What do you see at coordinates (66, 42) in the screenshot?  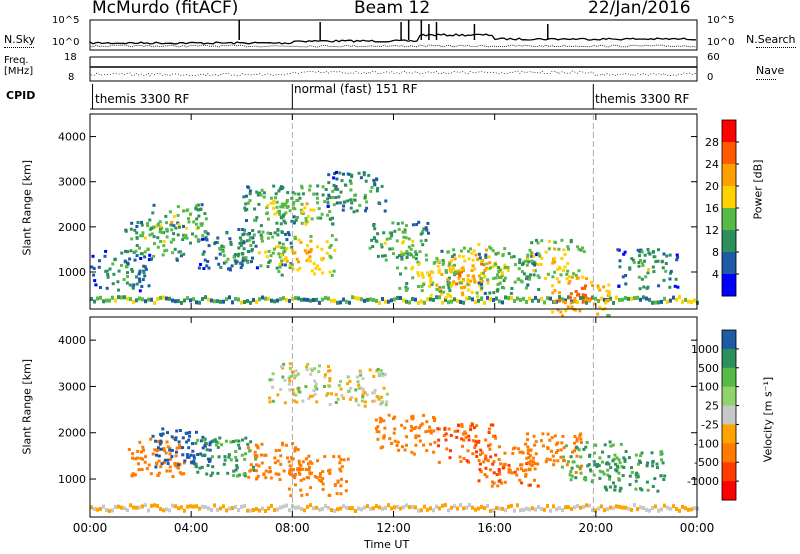 I see `nsky-tick-low: 10^0` at bounding box center [66, 42].